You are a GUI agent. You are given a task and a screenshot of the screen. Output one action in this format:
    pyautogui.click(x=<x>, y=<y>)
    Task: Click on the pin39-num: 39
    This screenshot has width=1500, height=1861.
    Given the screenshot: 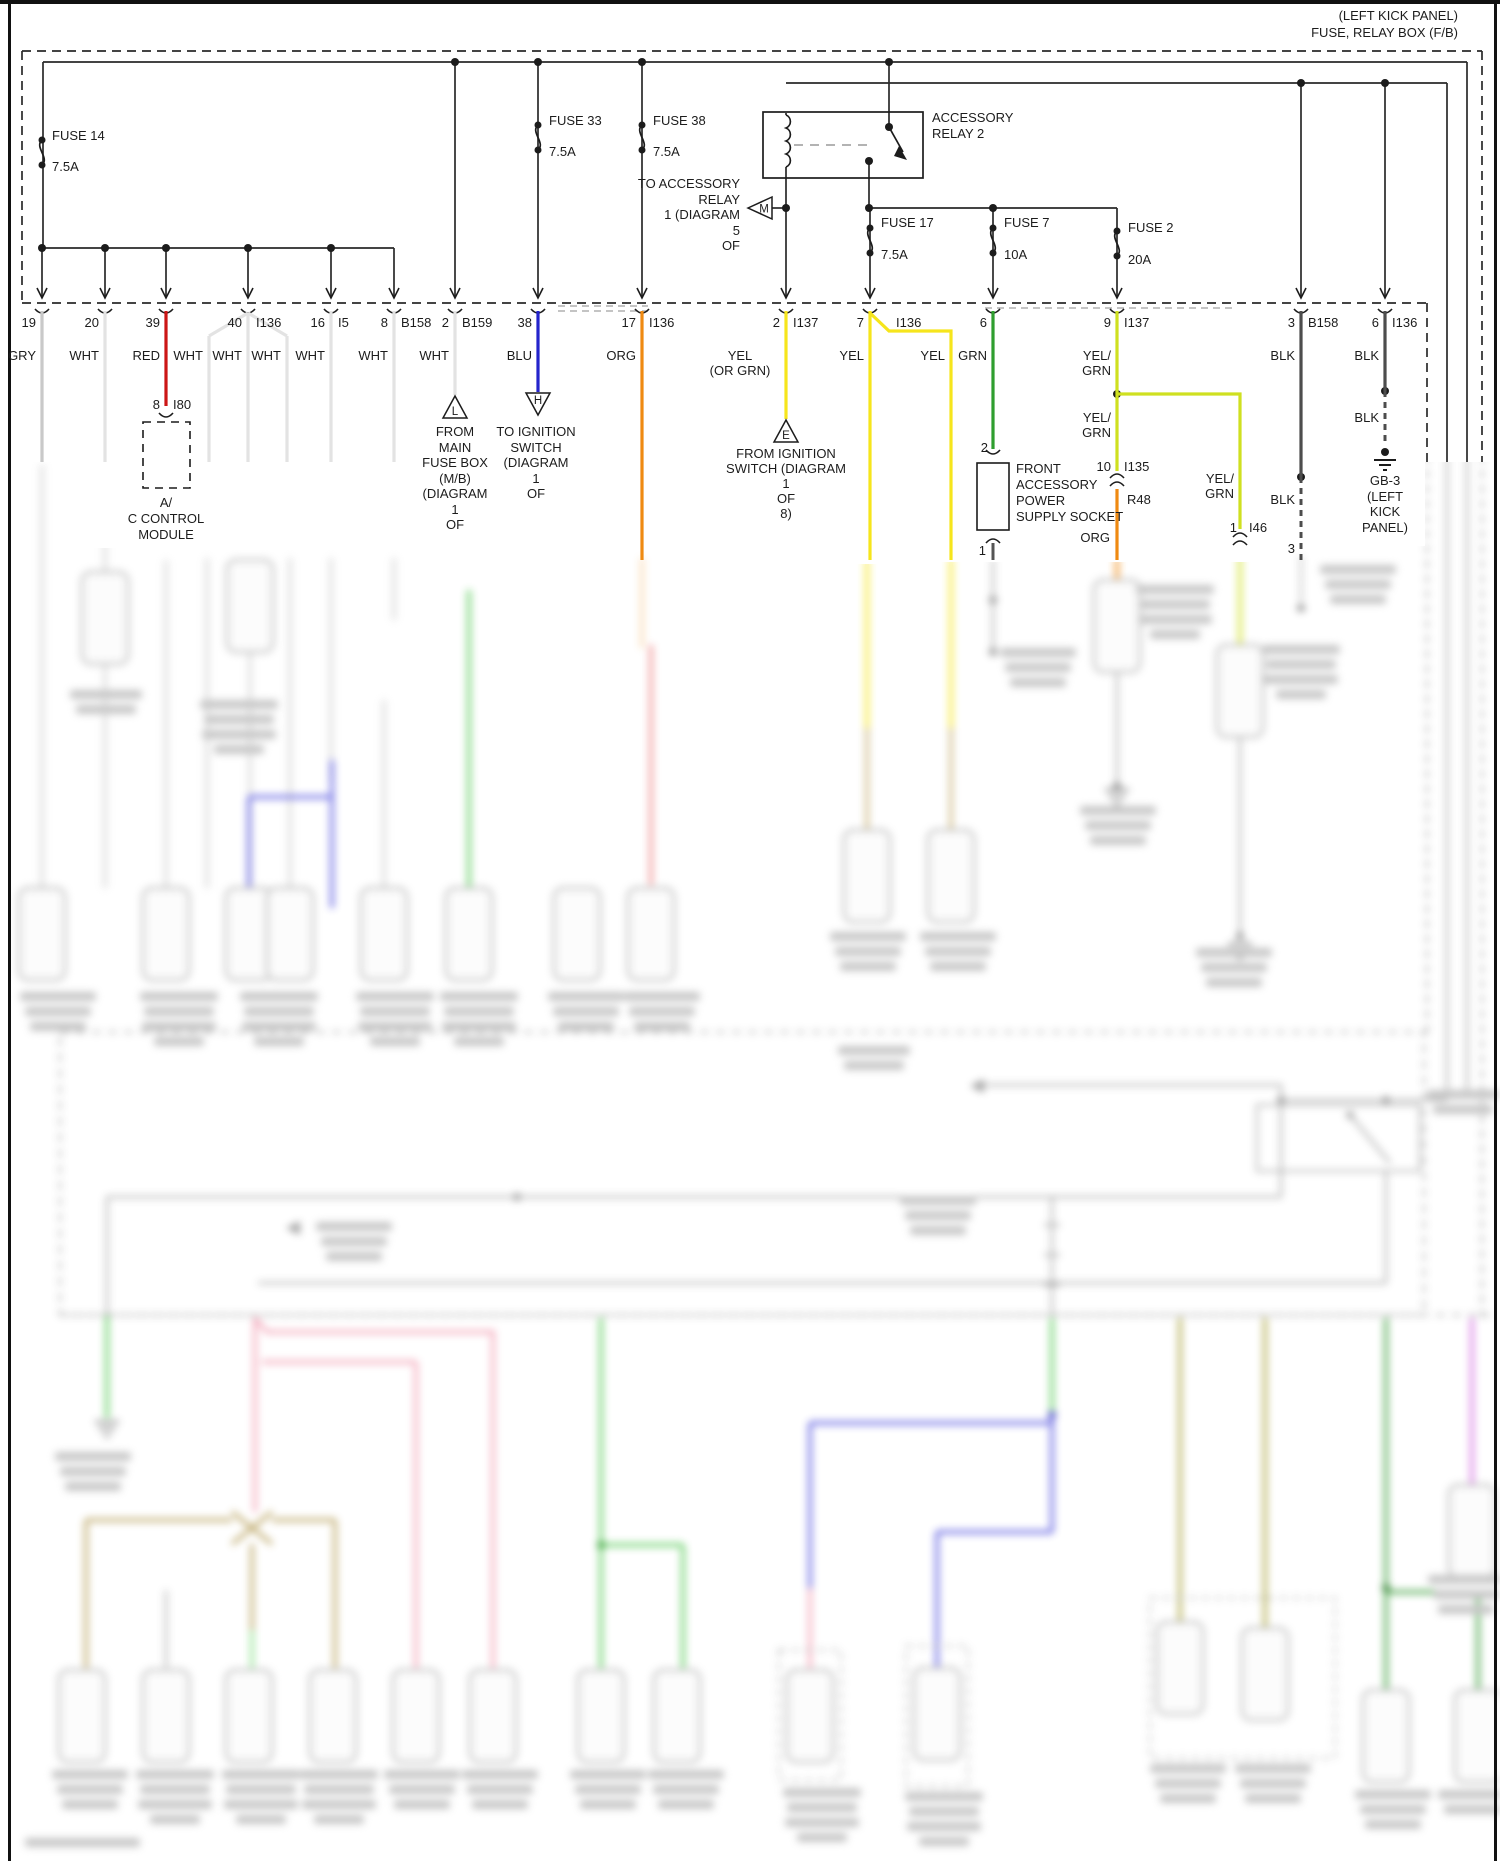 What is the action you would take?
    pyautogui.click(x=152, y=322)
    